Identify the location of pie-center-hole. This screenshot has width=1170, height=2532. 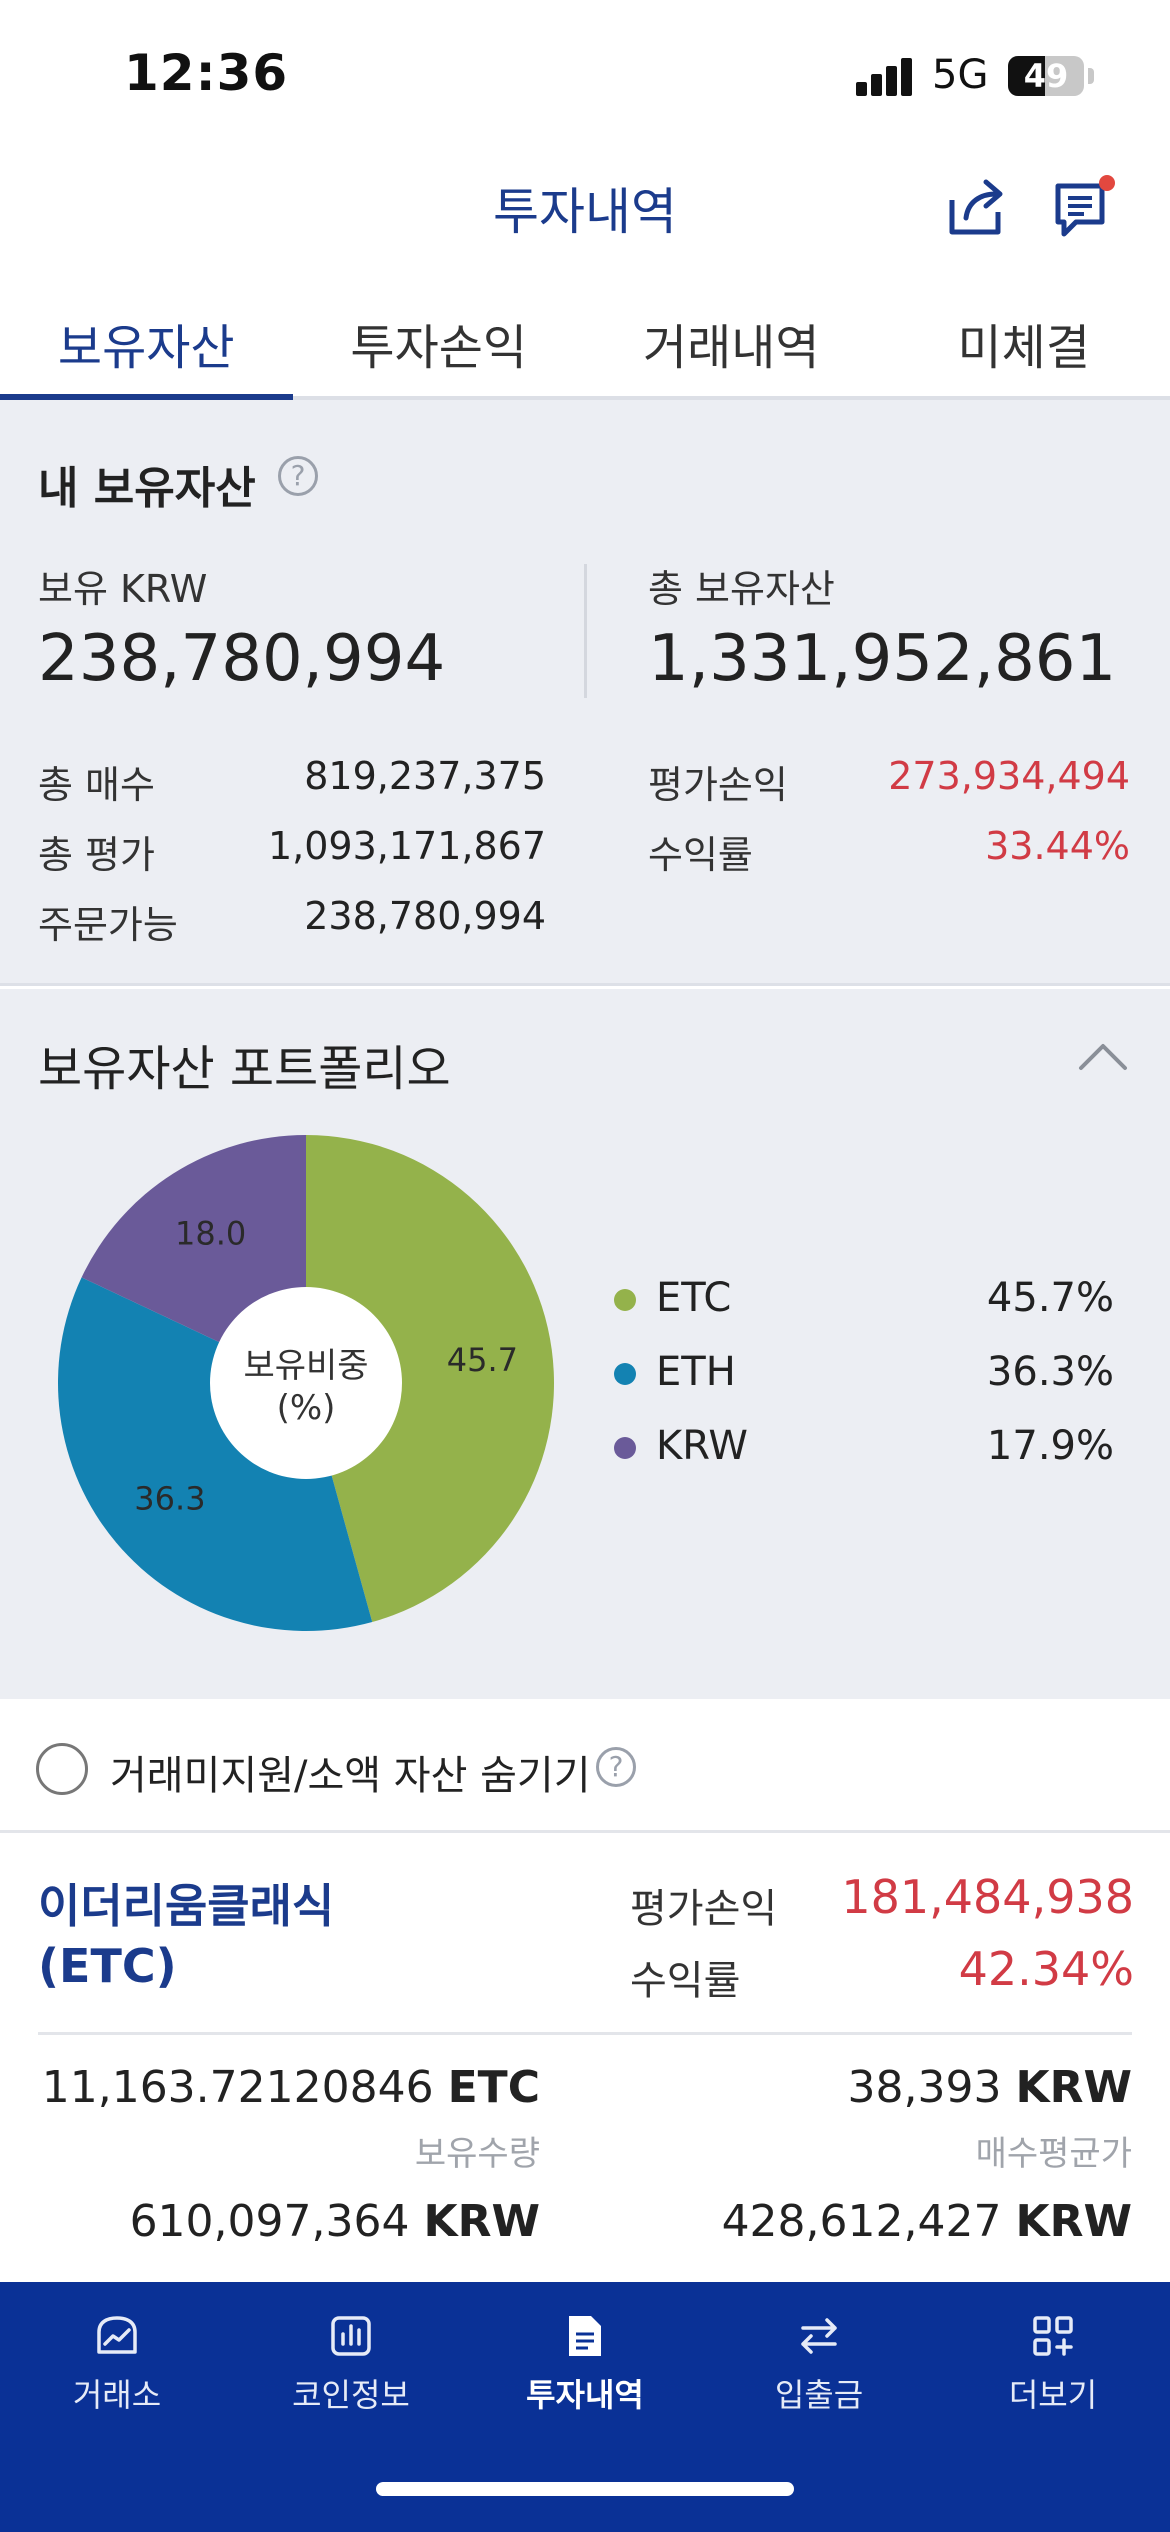
(306, 1383).